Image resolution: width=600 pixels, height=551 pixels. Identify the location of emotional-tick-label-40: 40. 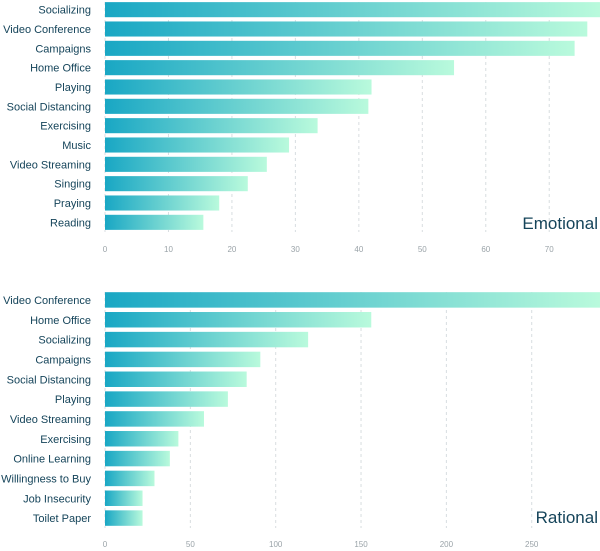
(358, 249).